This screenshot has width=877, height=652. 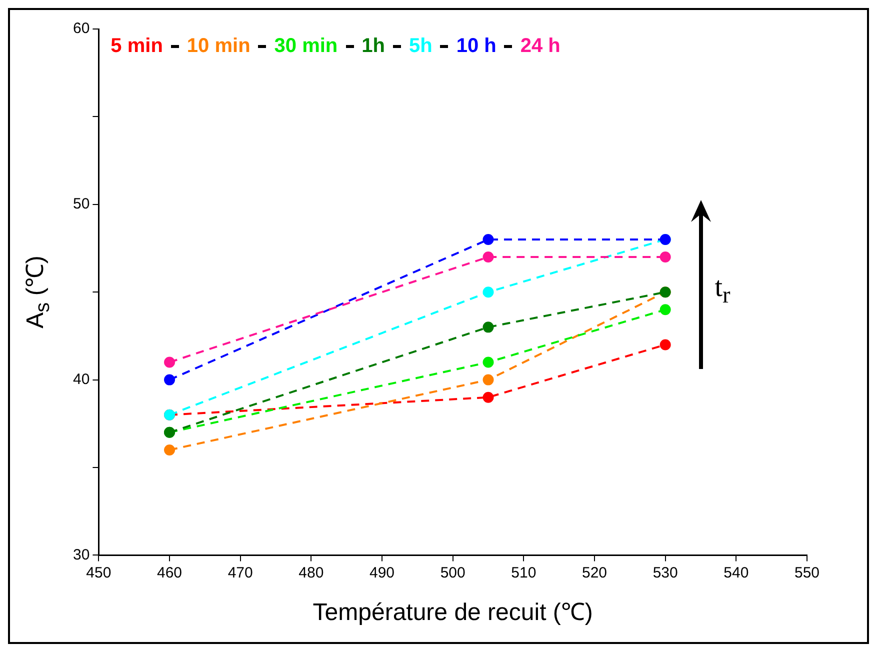 I want to click on x-axis-title: Température de recuit (℃), so click(x=452, y=612).